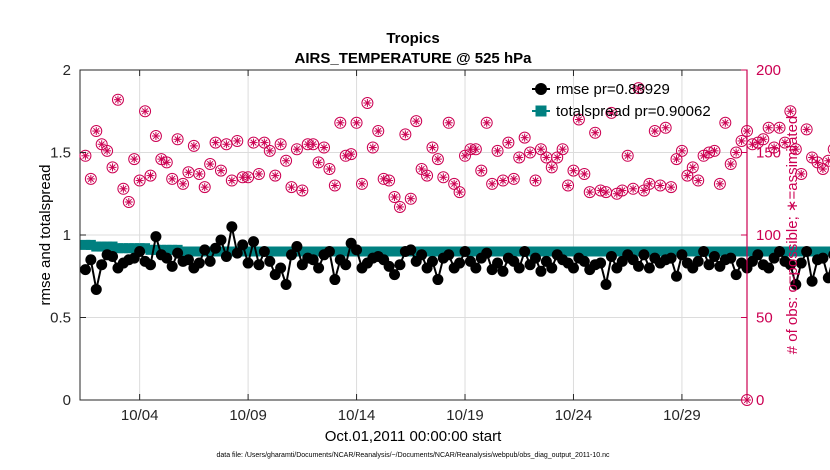  Describe the element at coordinates (764, 318) in the screenshot. I see `y-right-tick-label: 50` at that location.